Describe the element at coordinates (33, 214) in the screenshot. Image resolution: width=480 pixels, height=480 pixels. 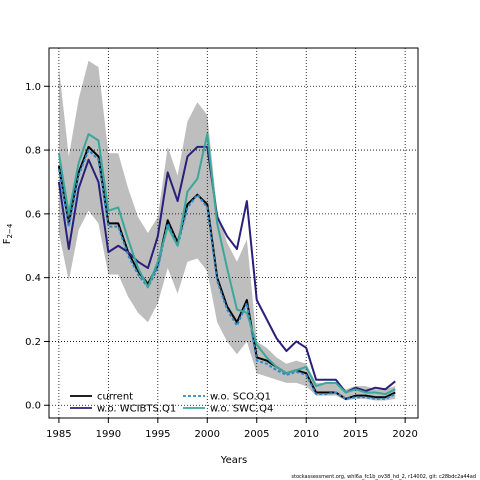
I see `y-tick-label-0-6: 0.6` at that location.